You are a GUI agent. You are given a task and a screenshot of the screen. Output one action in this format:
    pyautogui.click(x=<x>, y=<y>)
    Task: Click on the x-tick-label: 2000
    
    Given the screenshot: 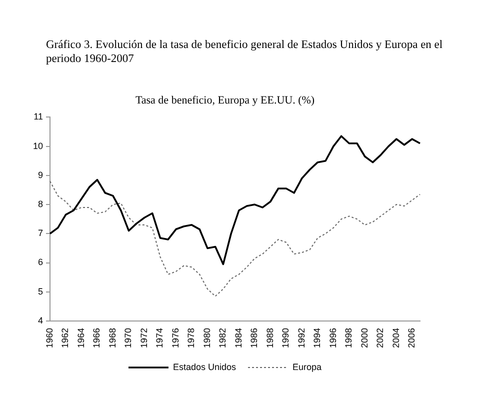 What is the action you would take?
    pyautogui.click(x=364, y=338)
    